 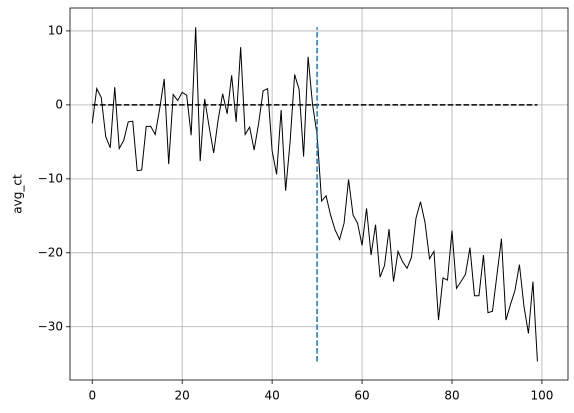 I want to click on x-tick-label: 20, so click(x=182, y=396).